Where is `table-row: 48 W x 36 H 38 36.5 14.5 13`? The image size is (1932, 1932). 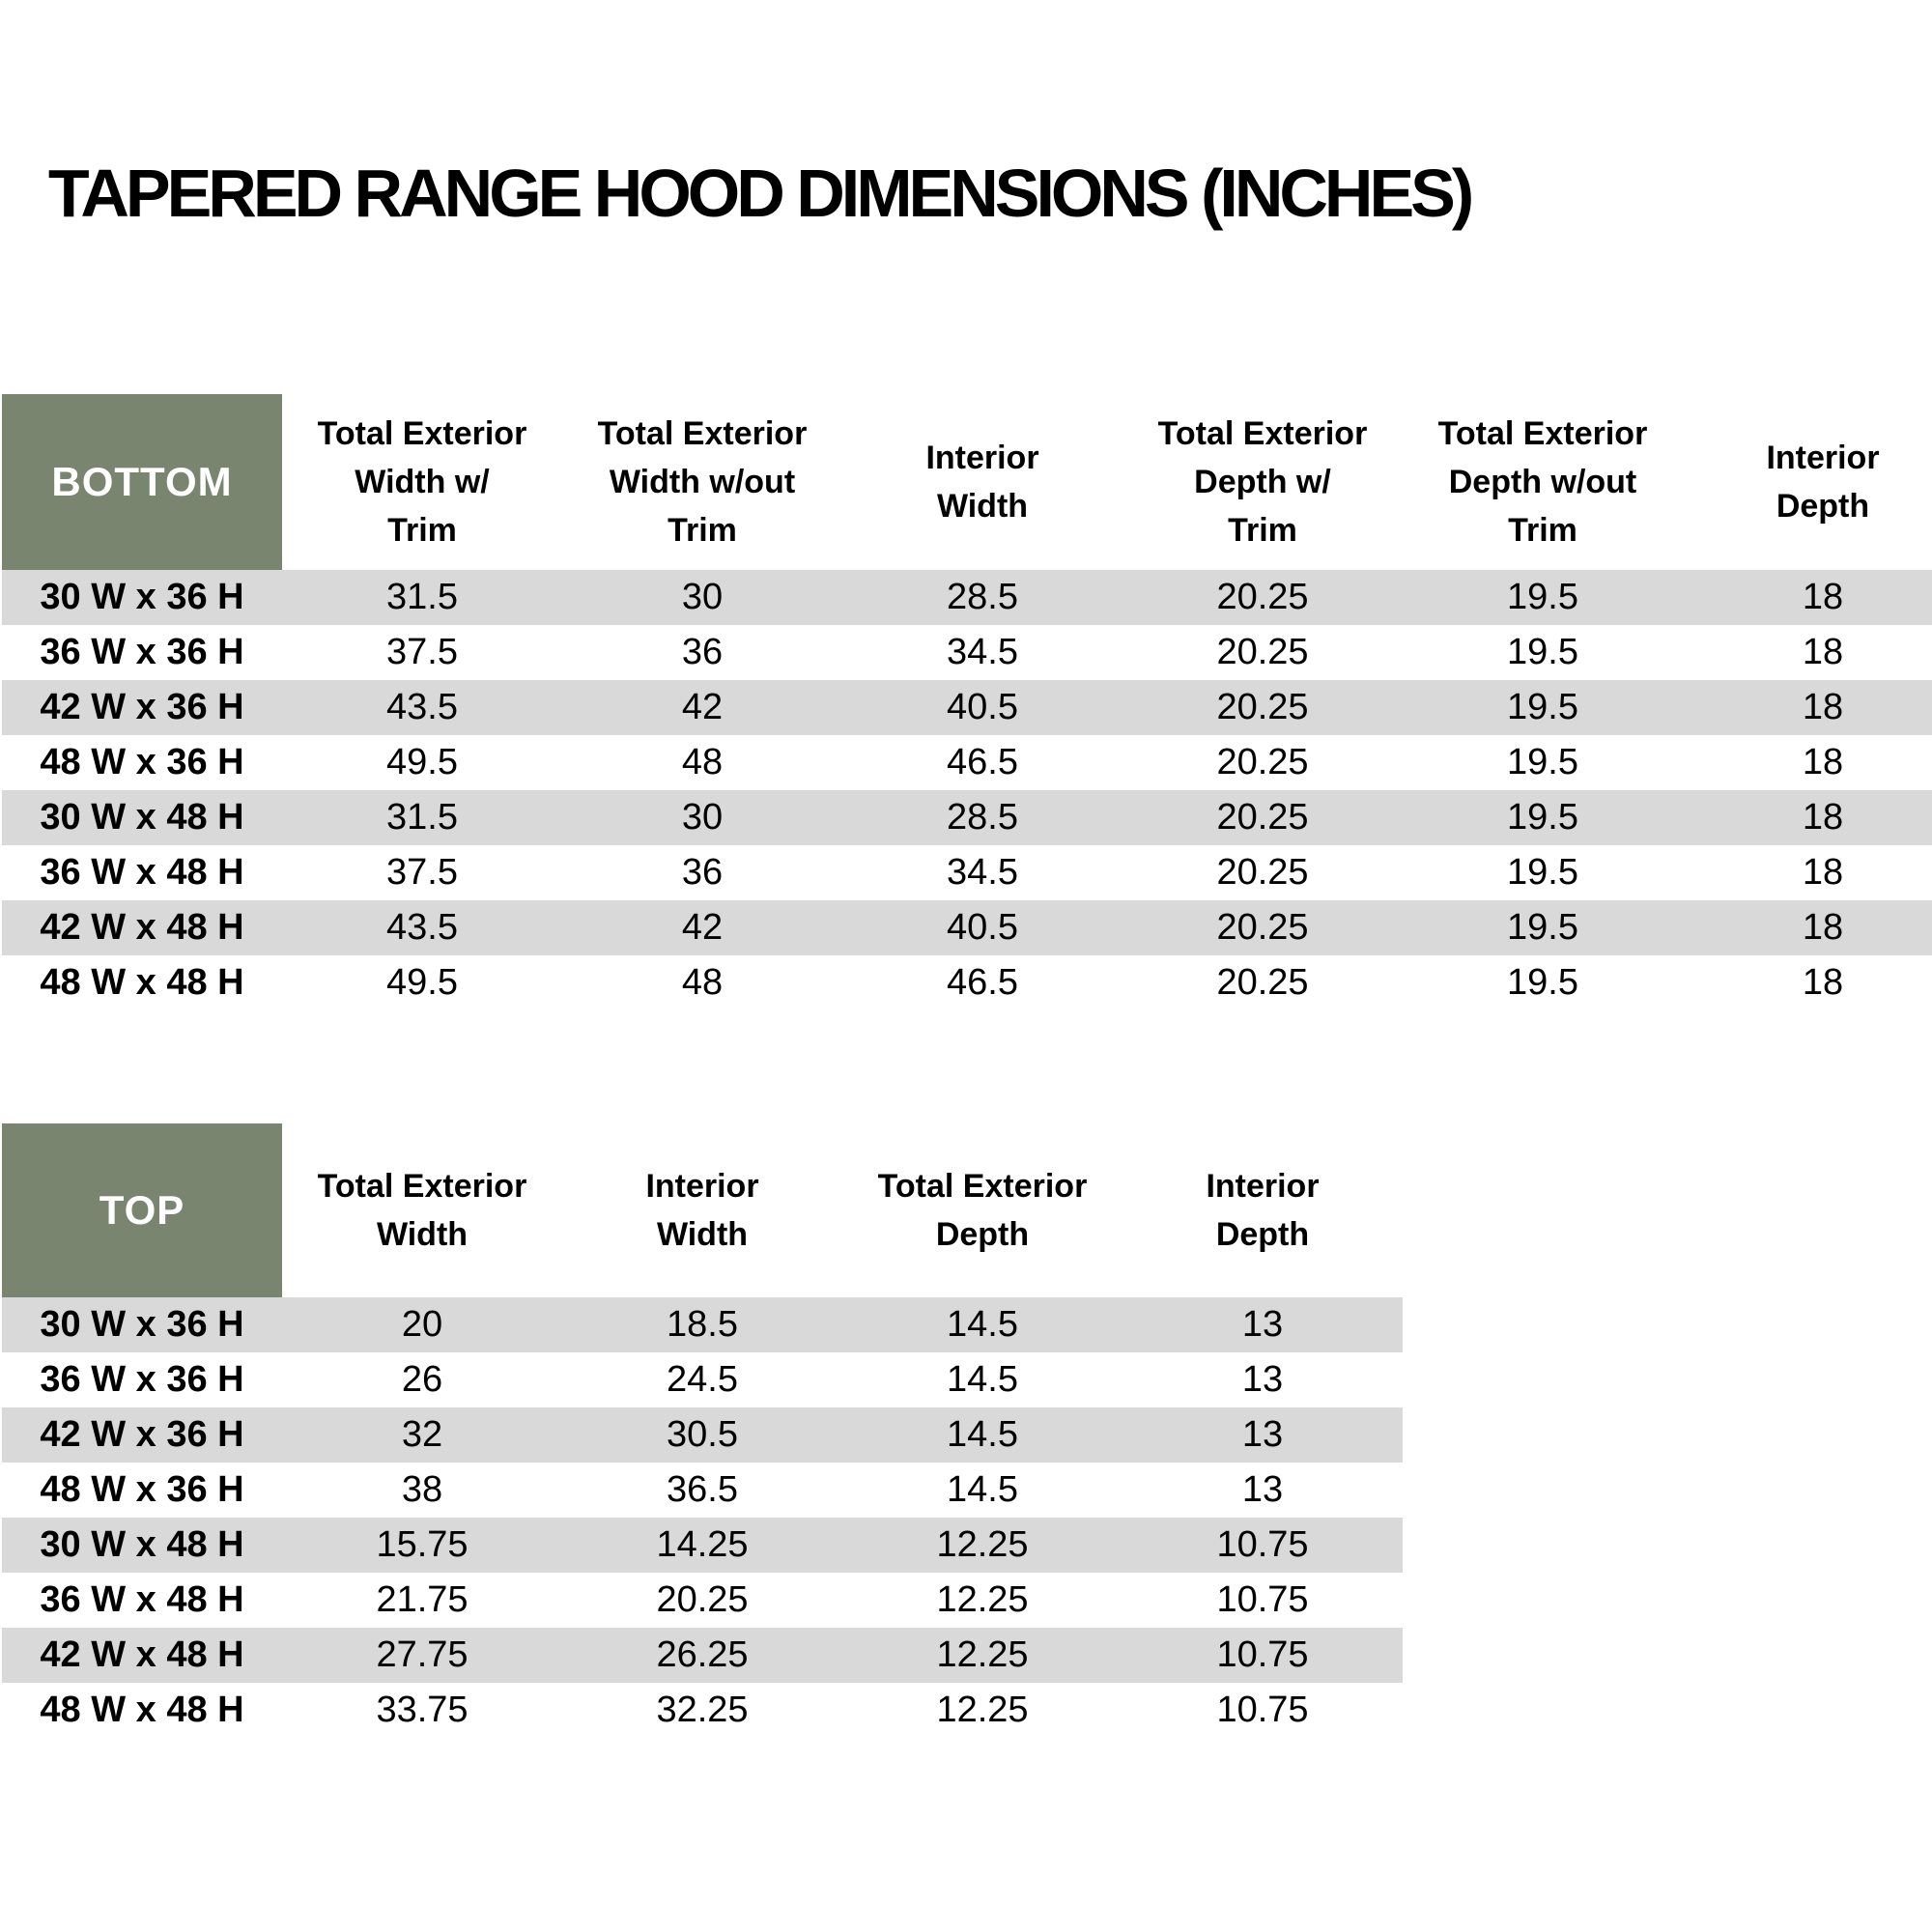 table-row: 48 W x 36 H 38 36.5 14.5 13 is located at coordinates (702, 1490).